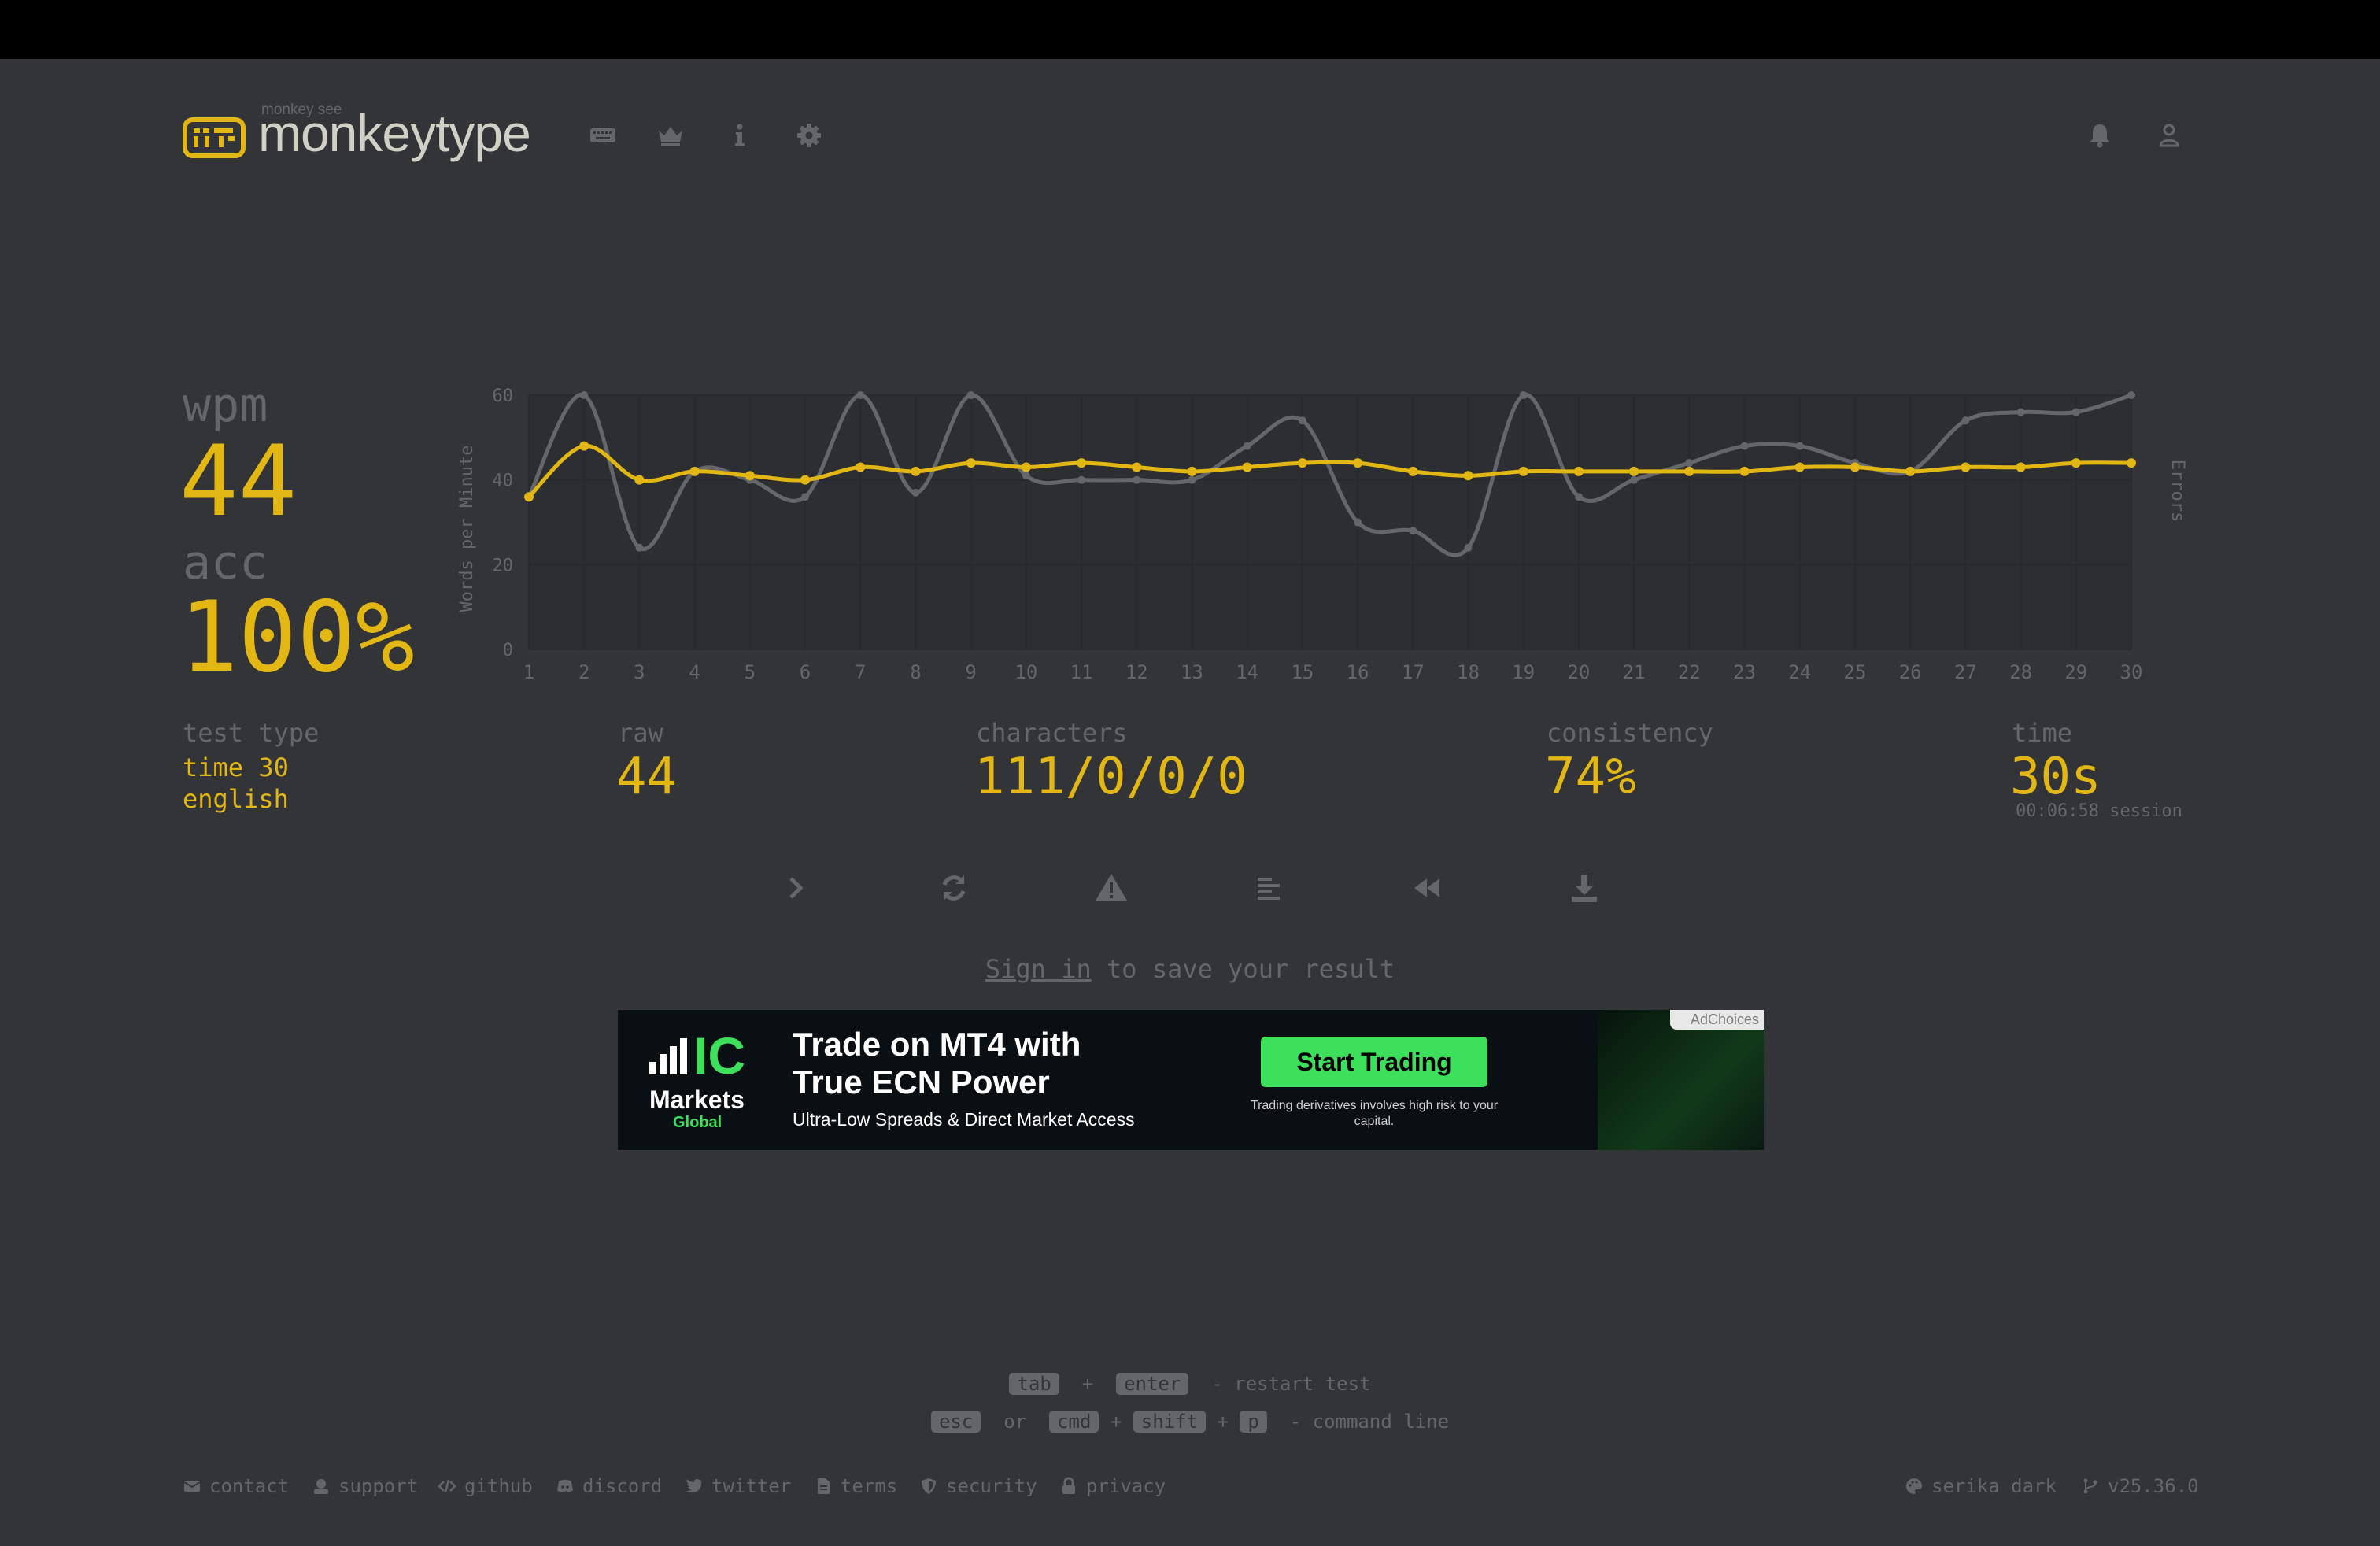 This screenshot has height=1546, width=2380. Describe the element at coordinates (1291, 1384) in the screenshot. I see `restart-hint-text: - restart test` at that location.